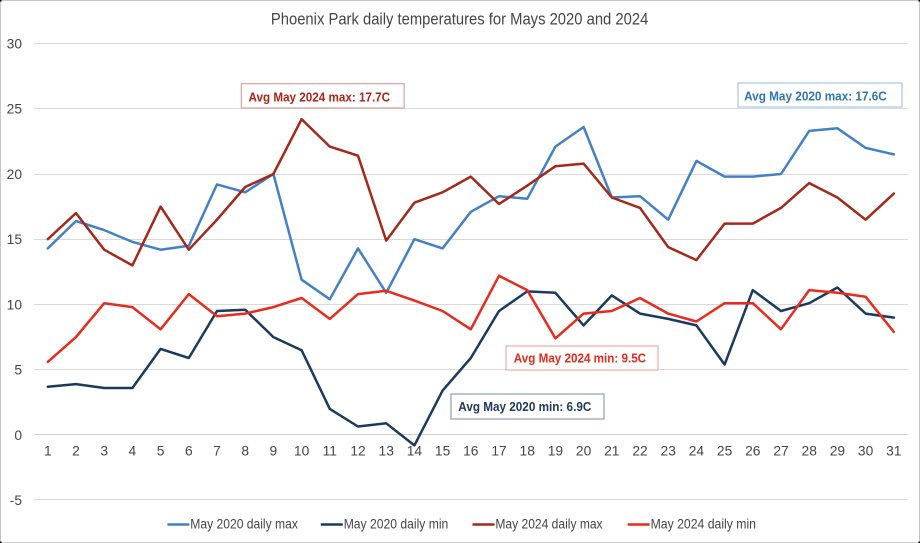  What do you see at coordinates (320, 97) in the screenshot?
I see `svg-text: Avg May 2024 max: 17.7C` at bounding box center [320, 97].